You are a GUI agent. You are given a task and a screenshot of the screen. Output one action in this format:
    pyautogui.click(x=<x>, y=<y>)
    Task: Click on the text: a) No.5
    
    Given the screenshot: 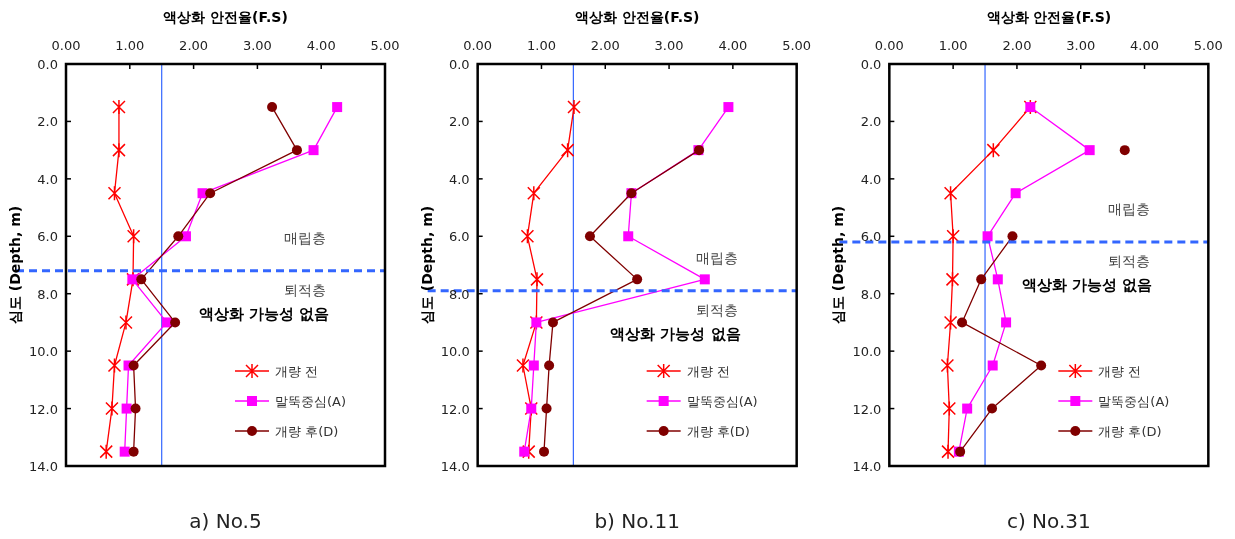 What is the action you would take?
    pyautogui.click(x=225, y=521)
    